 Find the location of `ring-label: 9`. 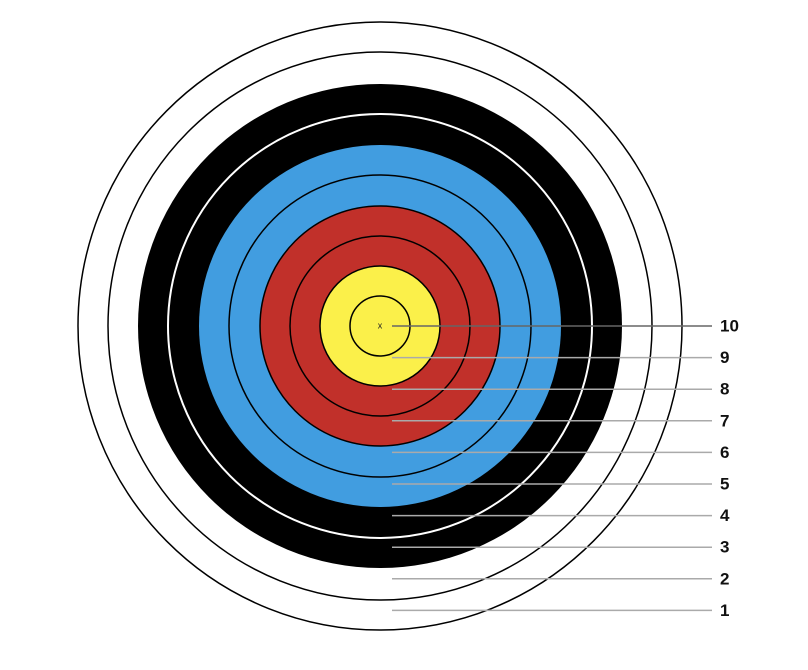

ring-label: 9 is located at coordinates (724, 357).